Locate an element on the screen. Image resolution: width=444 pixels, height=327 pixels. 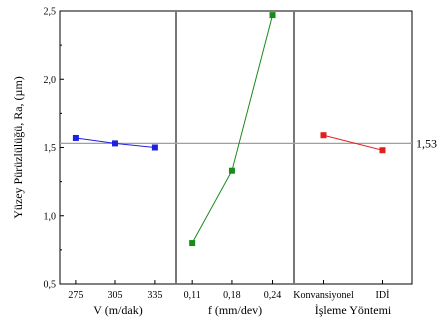
y-tick-label: 0,5 is located at coordinates (50, 285).